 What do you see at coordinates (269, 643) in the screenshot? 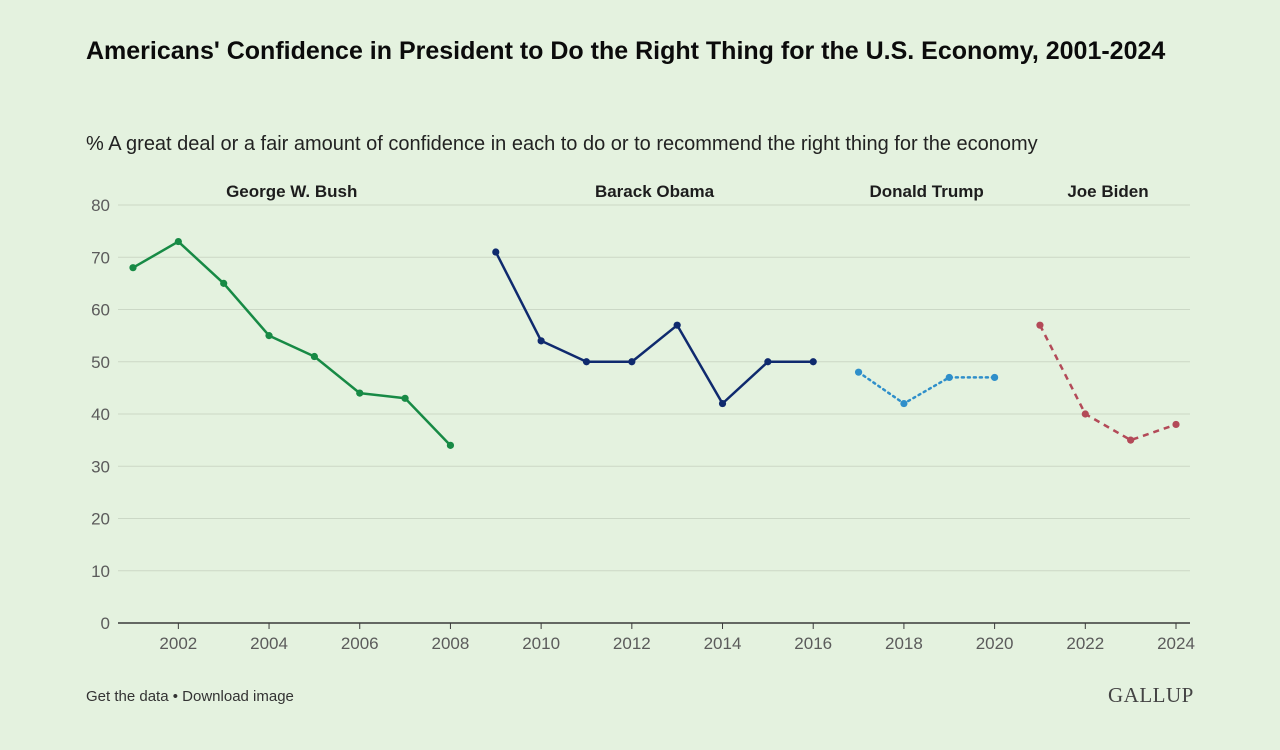
I see `x-tick-label: 2004` at bounding box center [269, 643].